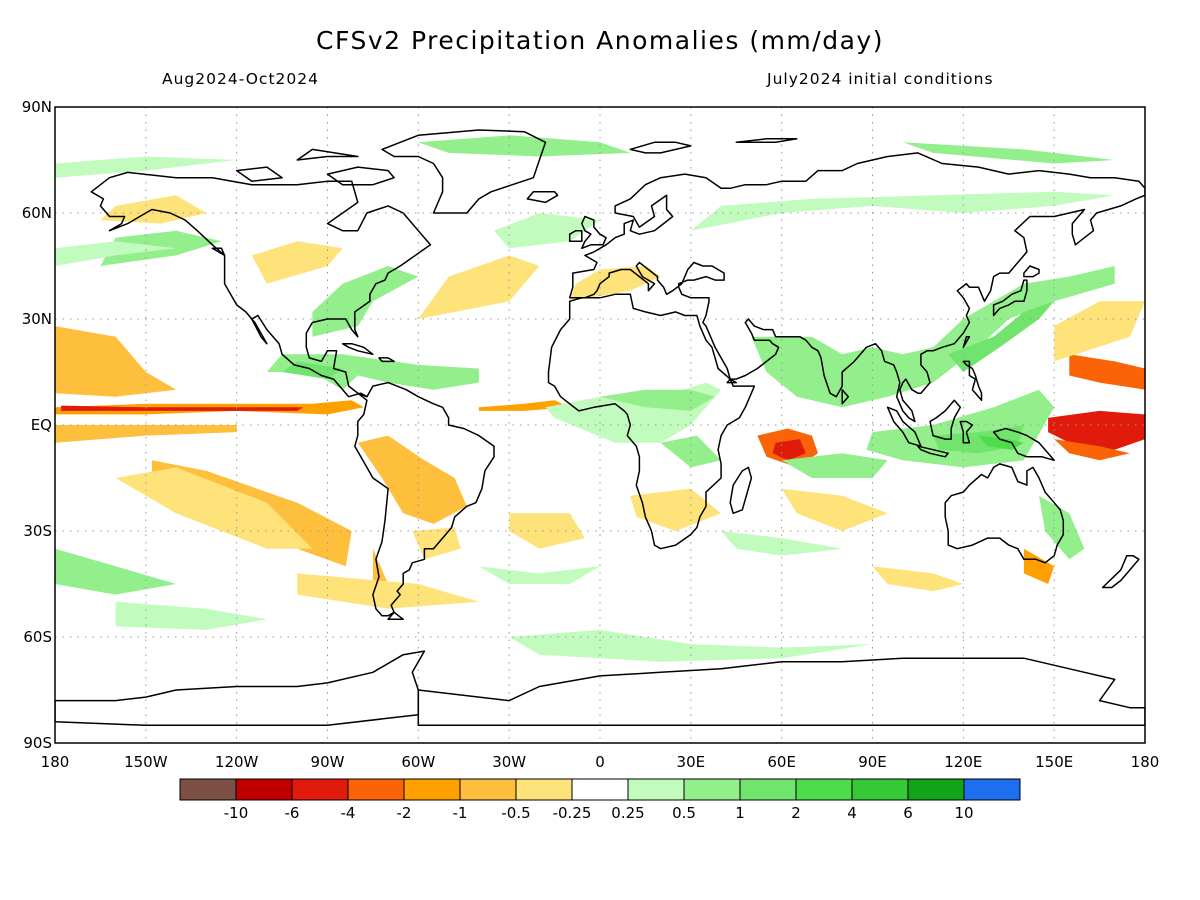 The height and width of the screenshot is (900, 1200). I want to click on legend-label: -1, so click(460, 813).